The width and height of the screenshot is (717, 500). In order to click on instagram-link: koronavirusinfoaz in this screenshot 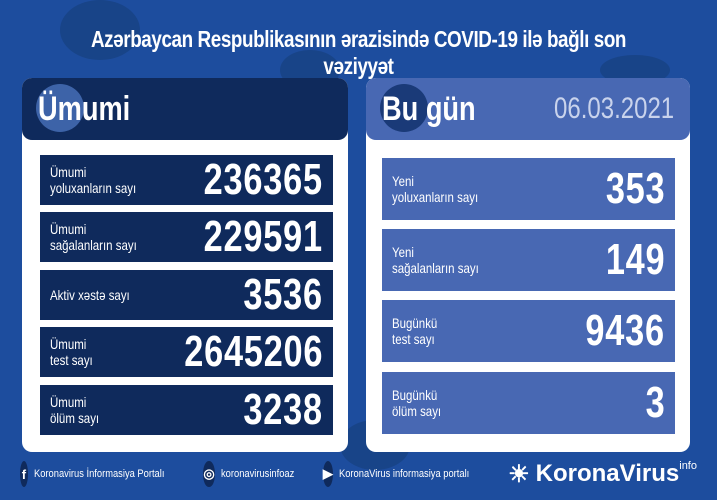, I will do `click(257, 474)`.